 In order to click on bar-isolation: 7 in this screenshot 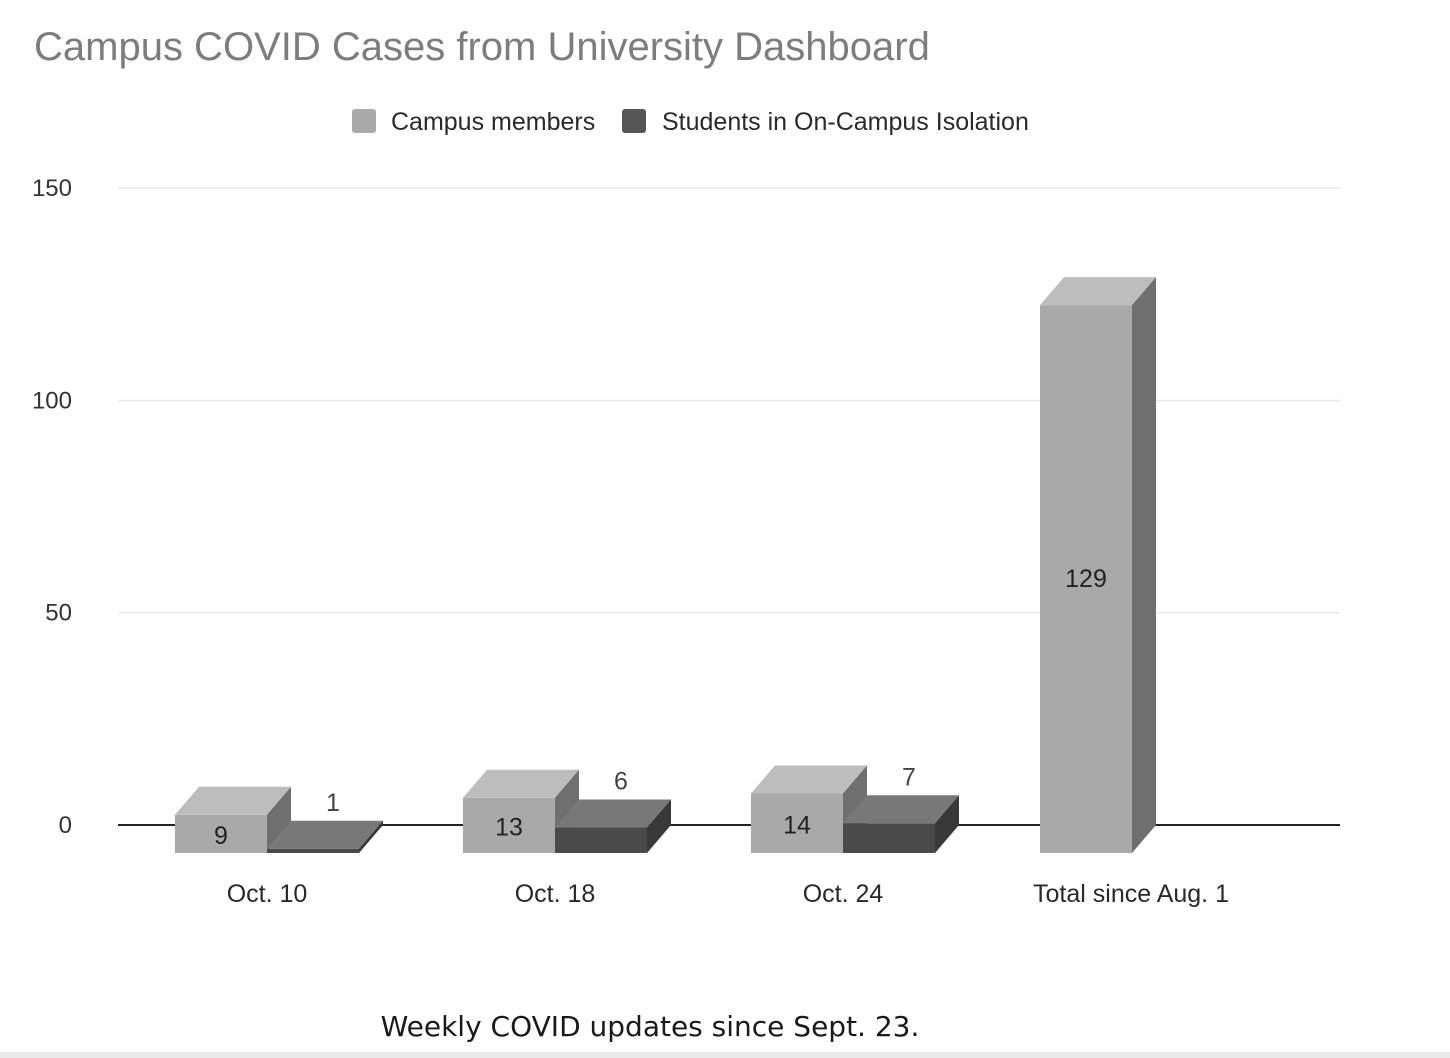, I will do `click(901, 808)`.